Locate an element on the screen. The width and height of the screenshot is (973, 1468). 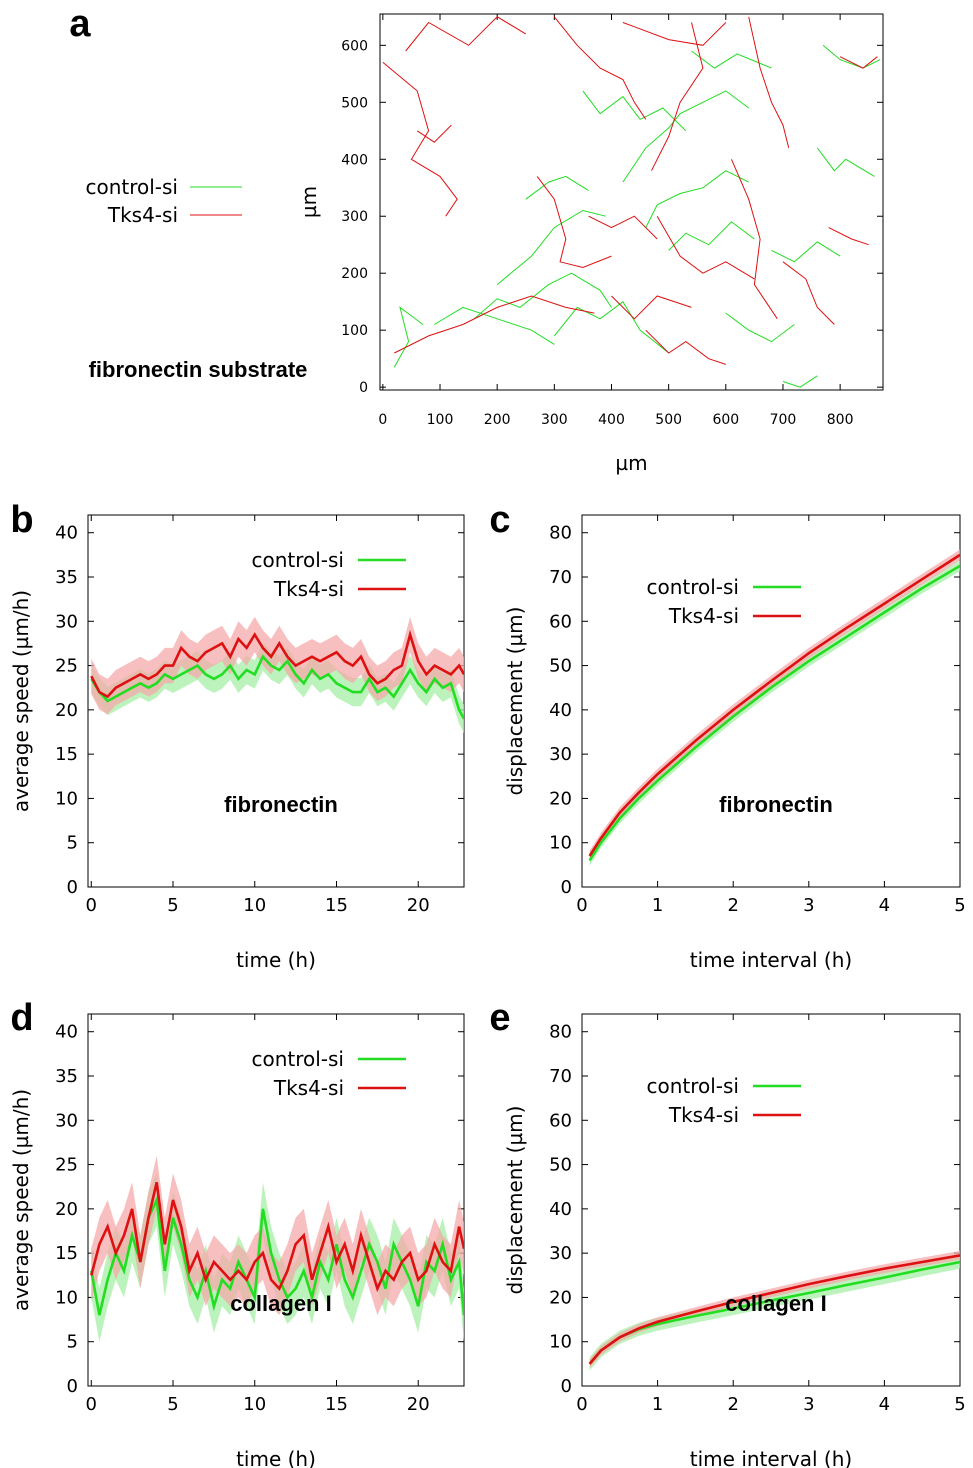
x-tick-label: 20 is located at coordinates (418, 905).